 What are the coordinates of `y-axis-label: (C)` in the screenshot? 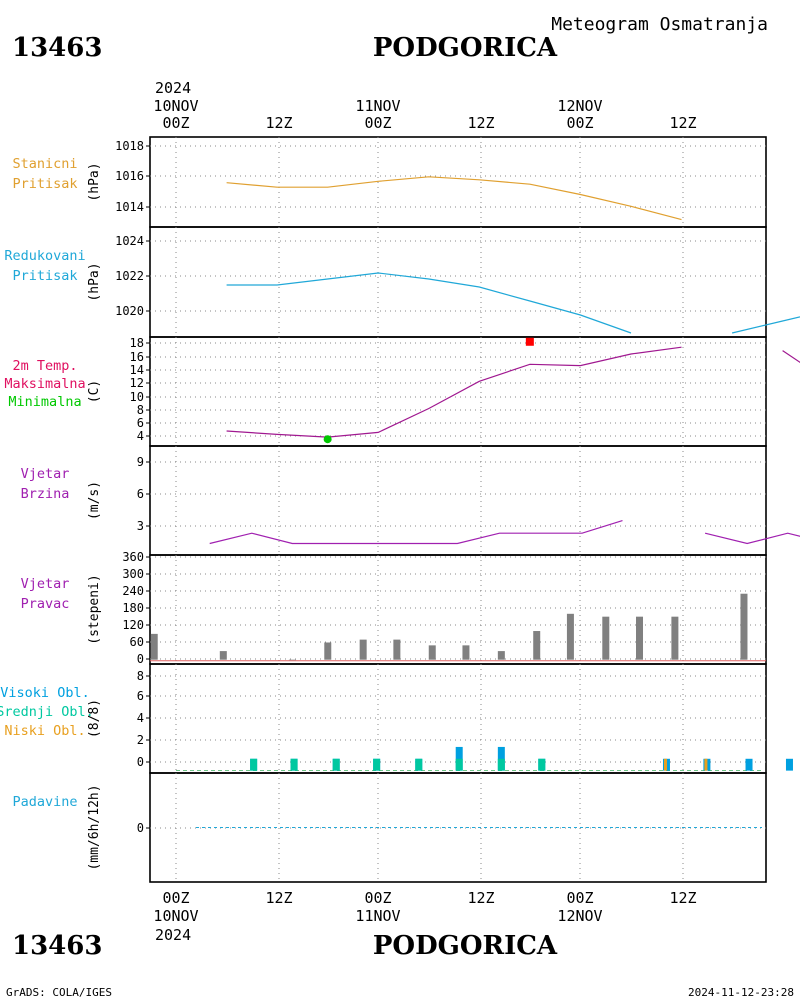 It's located at (94, 391).